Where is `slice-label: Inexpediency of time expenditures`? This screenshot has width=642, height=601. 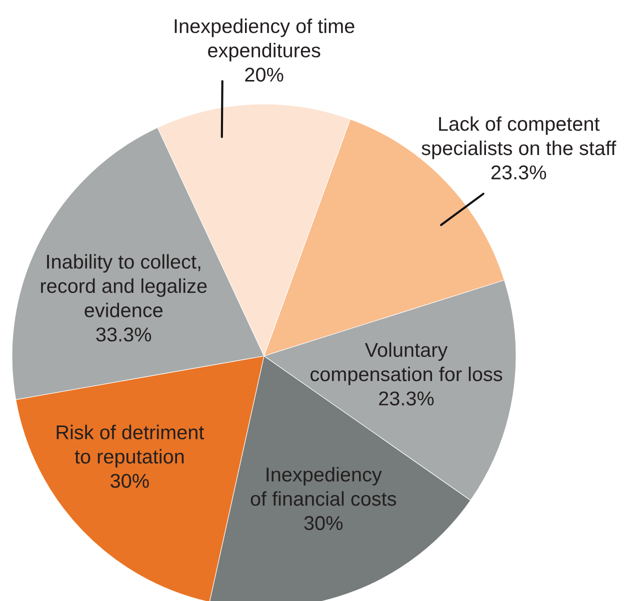
slice-label: Inexpediency of time expenditures is located at coordinates (264, 40).